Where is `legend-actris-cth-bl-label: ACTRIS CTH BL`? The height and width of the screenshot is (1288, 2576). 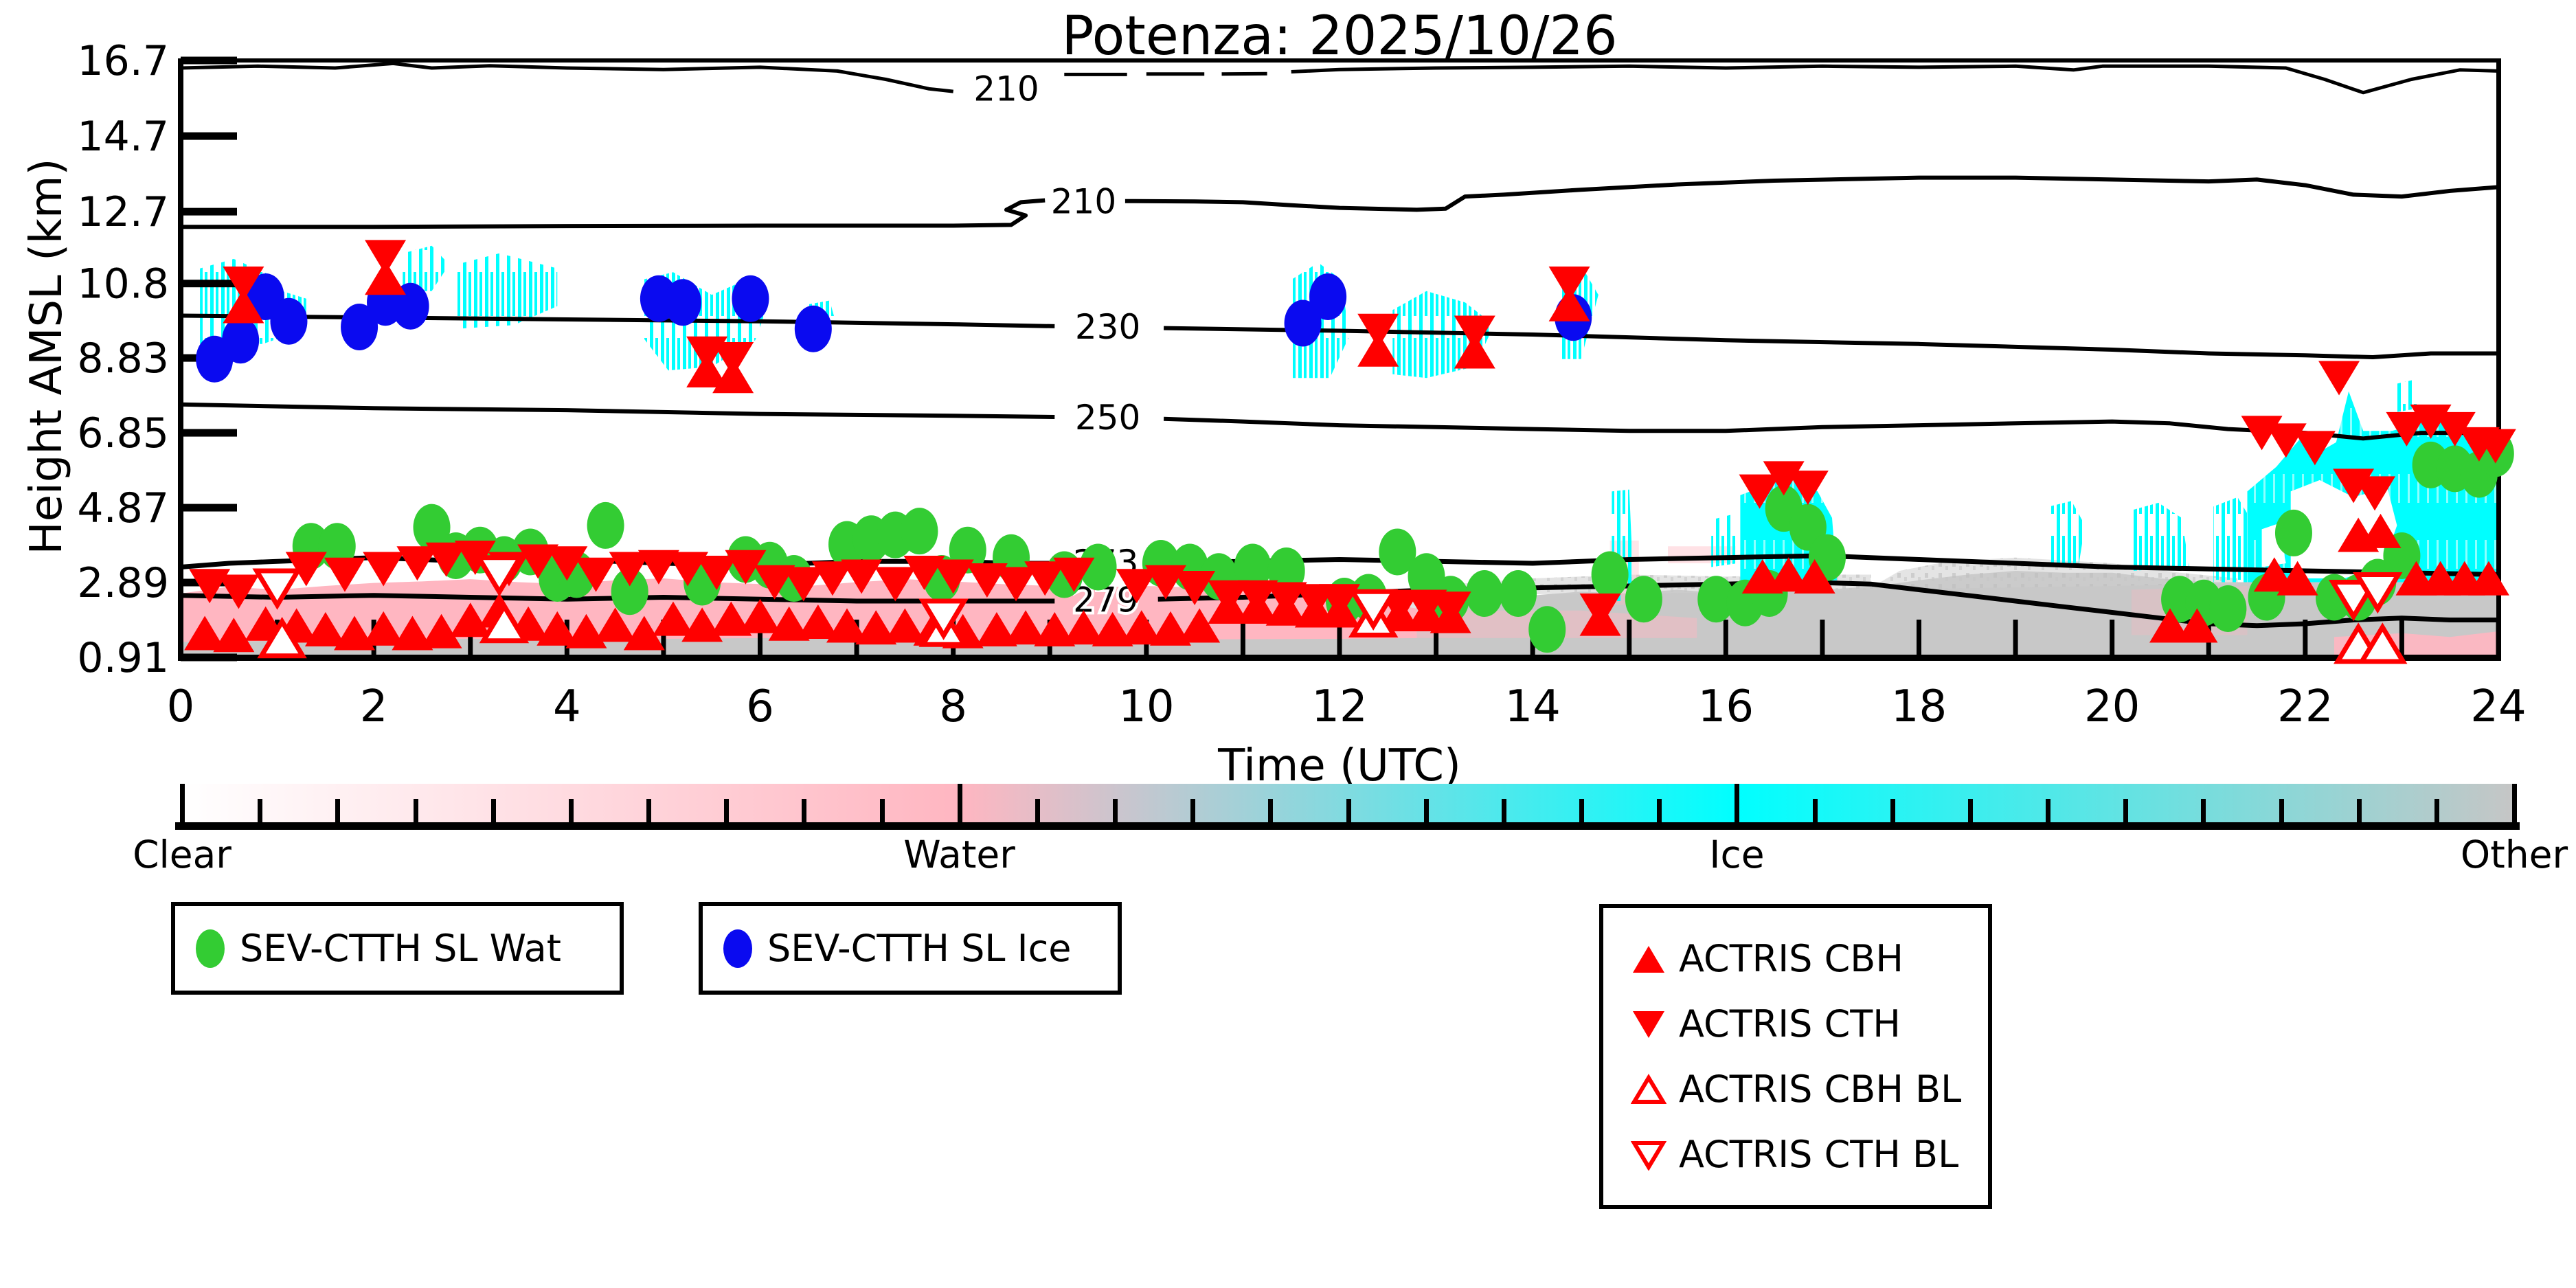
legend-actris-cth-bl-label: ACTRIS CTH BL is located at coordinates (1819, 1154).